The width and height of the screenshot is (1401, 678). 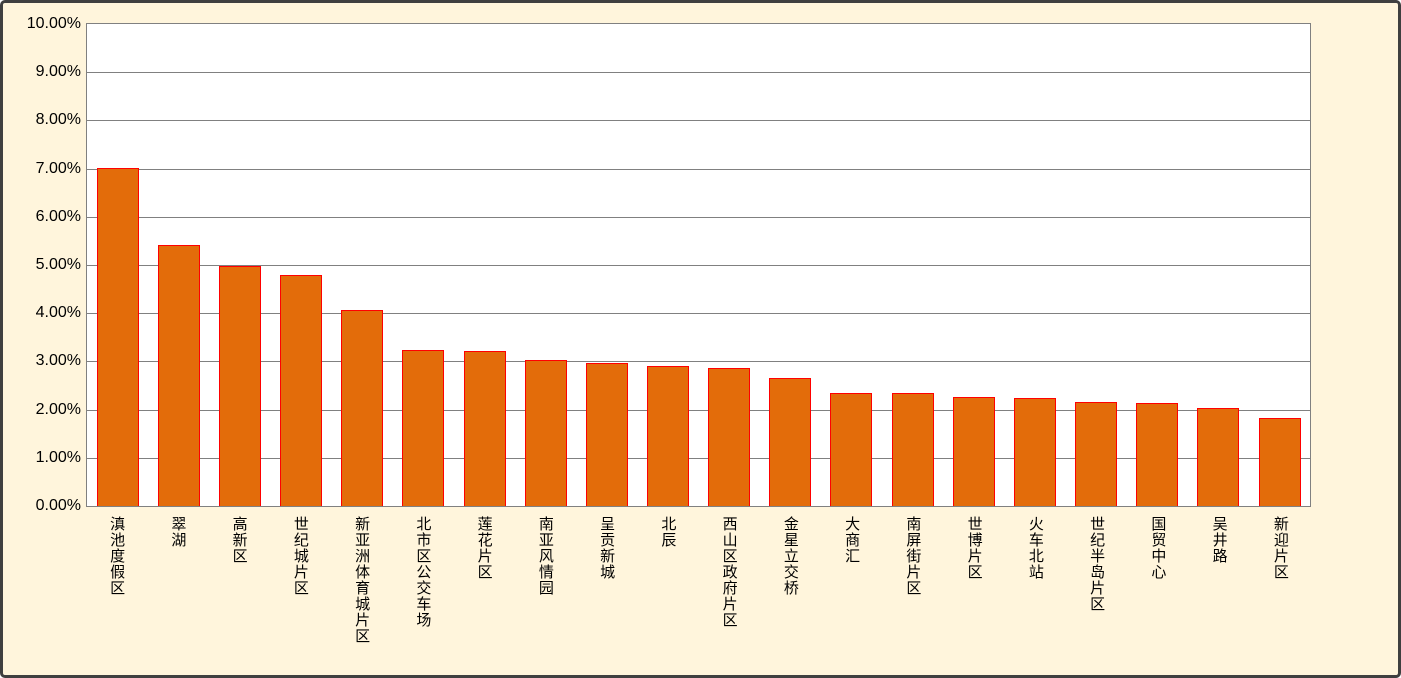 I want to click on x-label-slot: 西山区政府片区, so click(x=729, y=572).